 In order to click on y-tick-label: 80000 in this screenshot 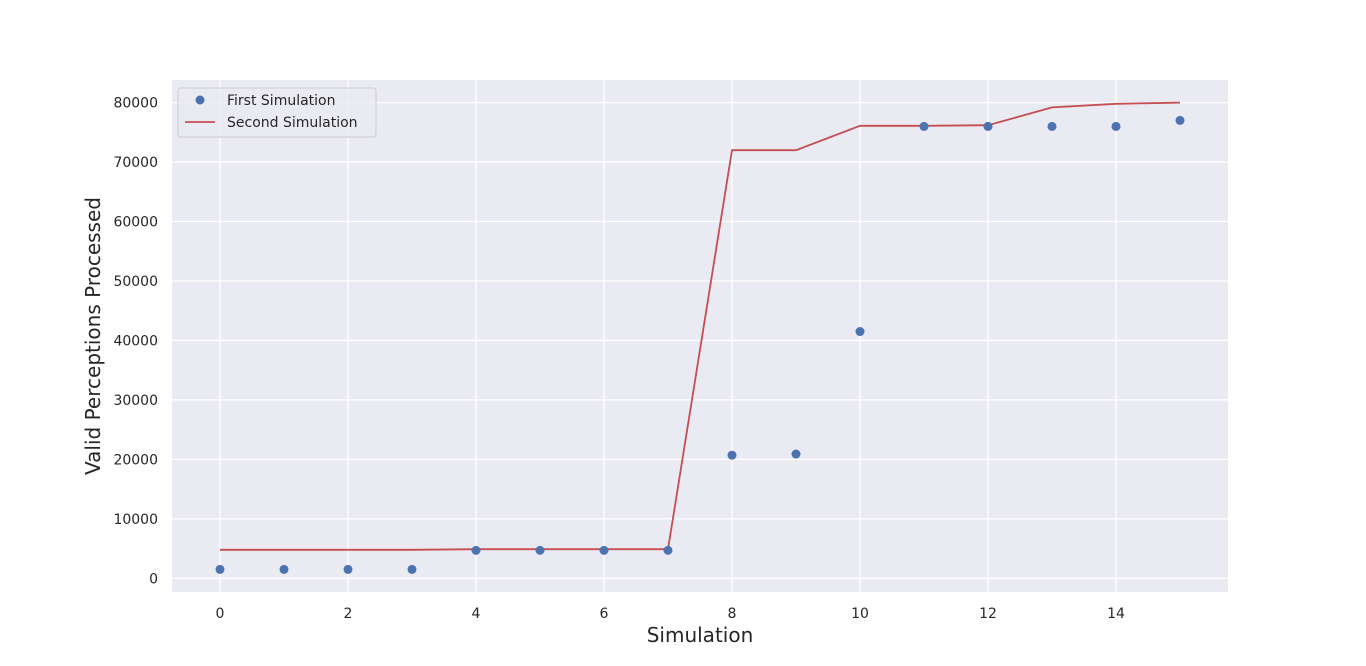, I will do `click(135, 104)`.